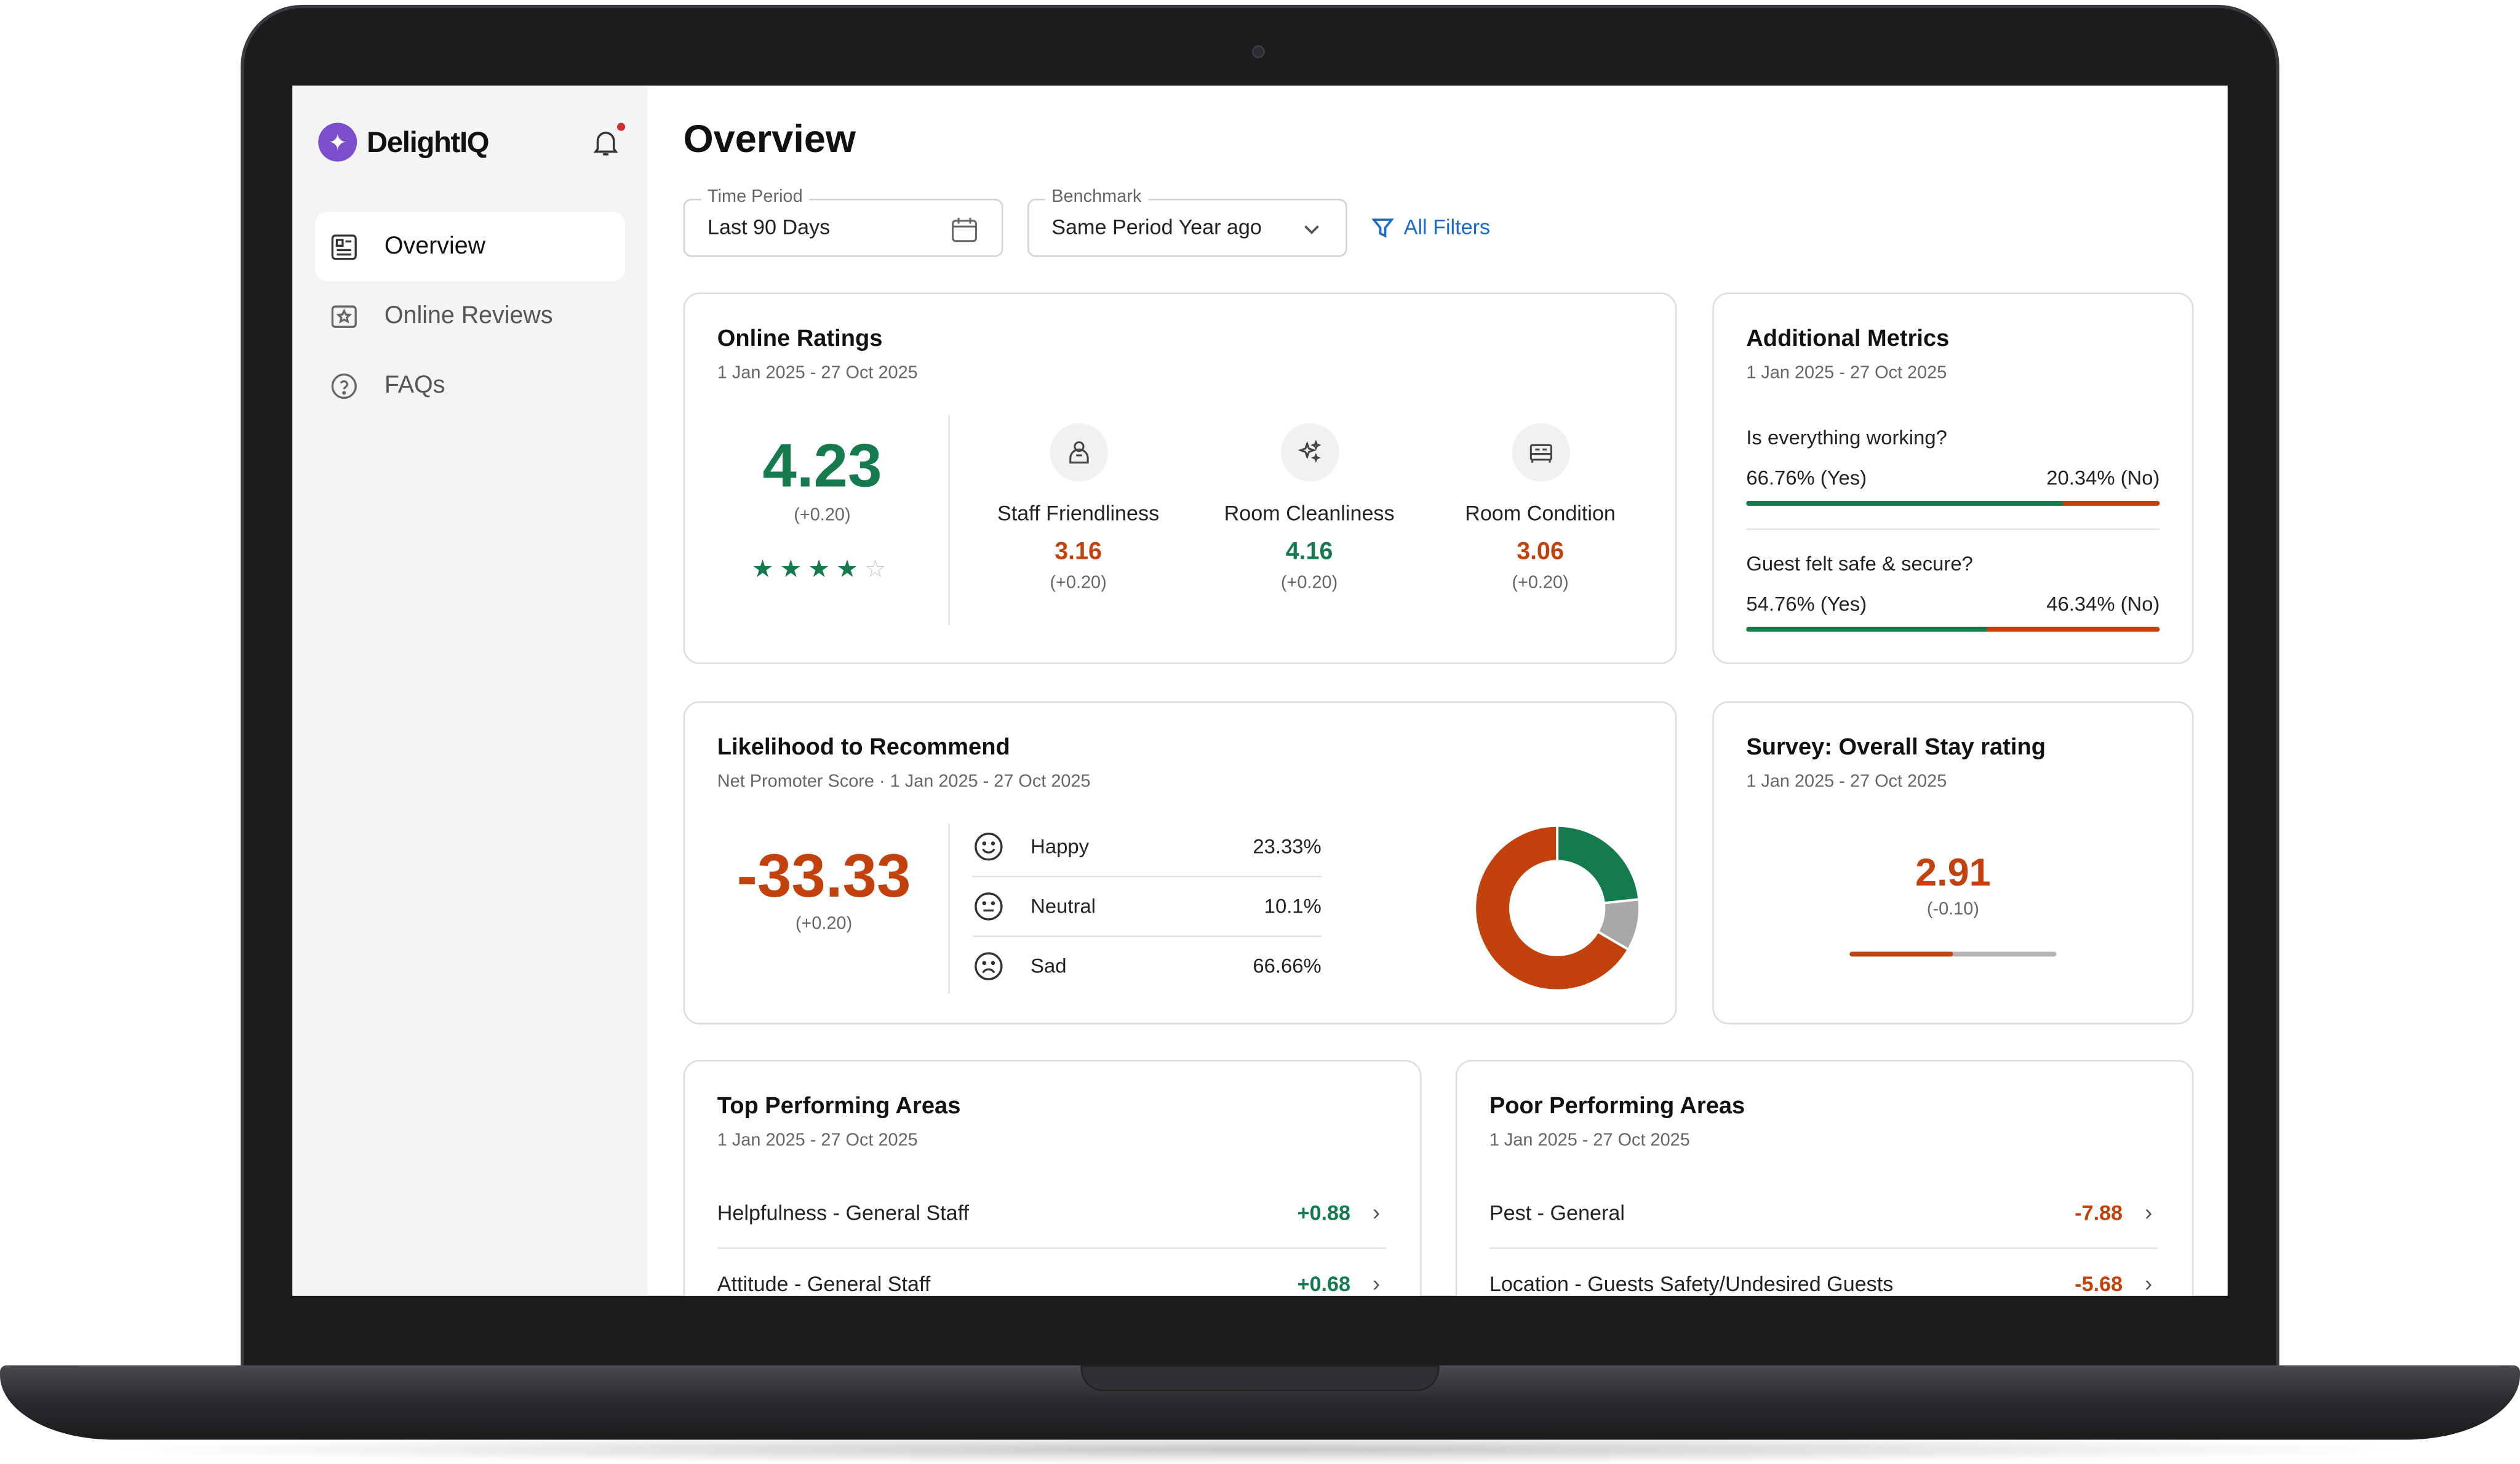 This screenshot has width=2520, height=1464. I want to click on nps-donut-chart, so click(1557, 908).